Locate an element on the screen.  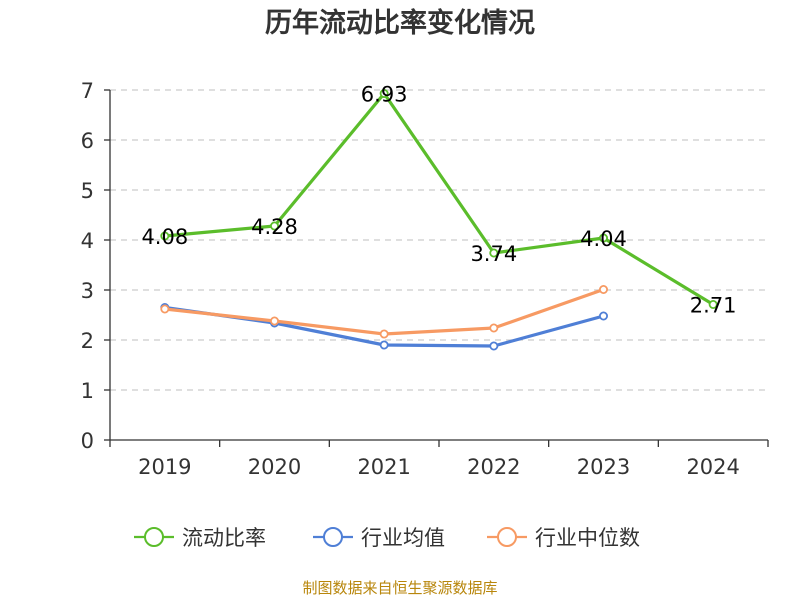
series-line is located at coordinates (384, 311).